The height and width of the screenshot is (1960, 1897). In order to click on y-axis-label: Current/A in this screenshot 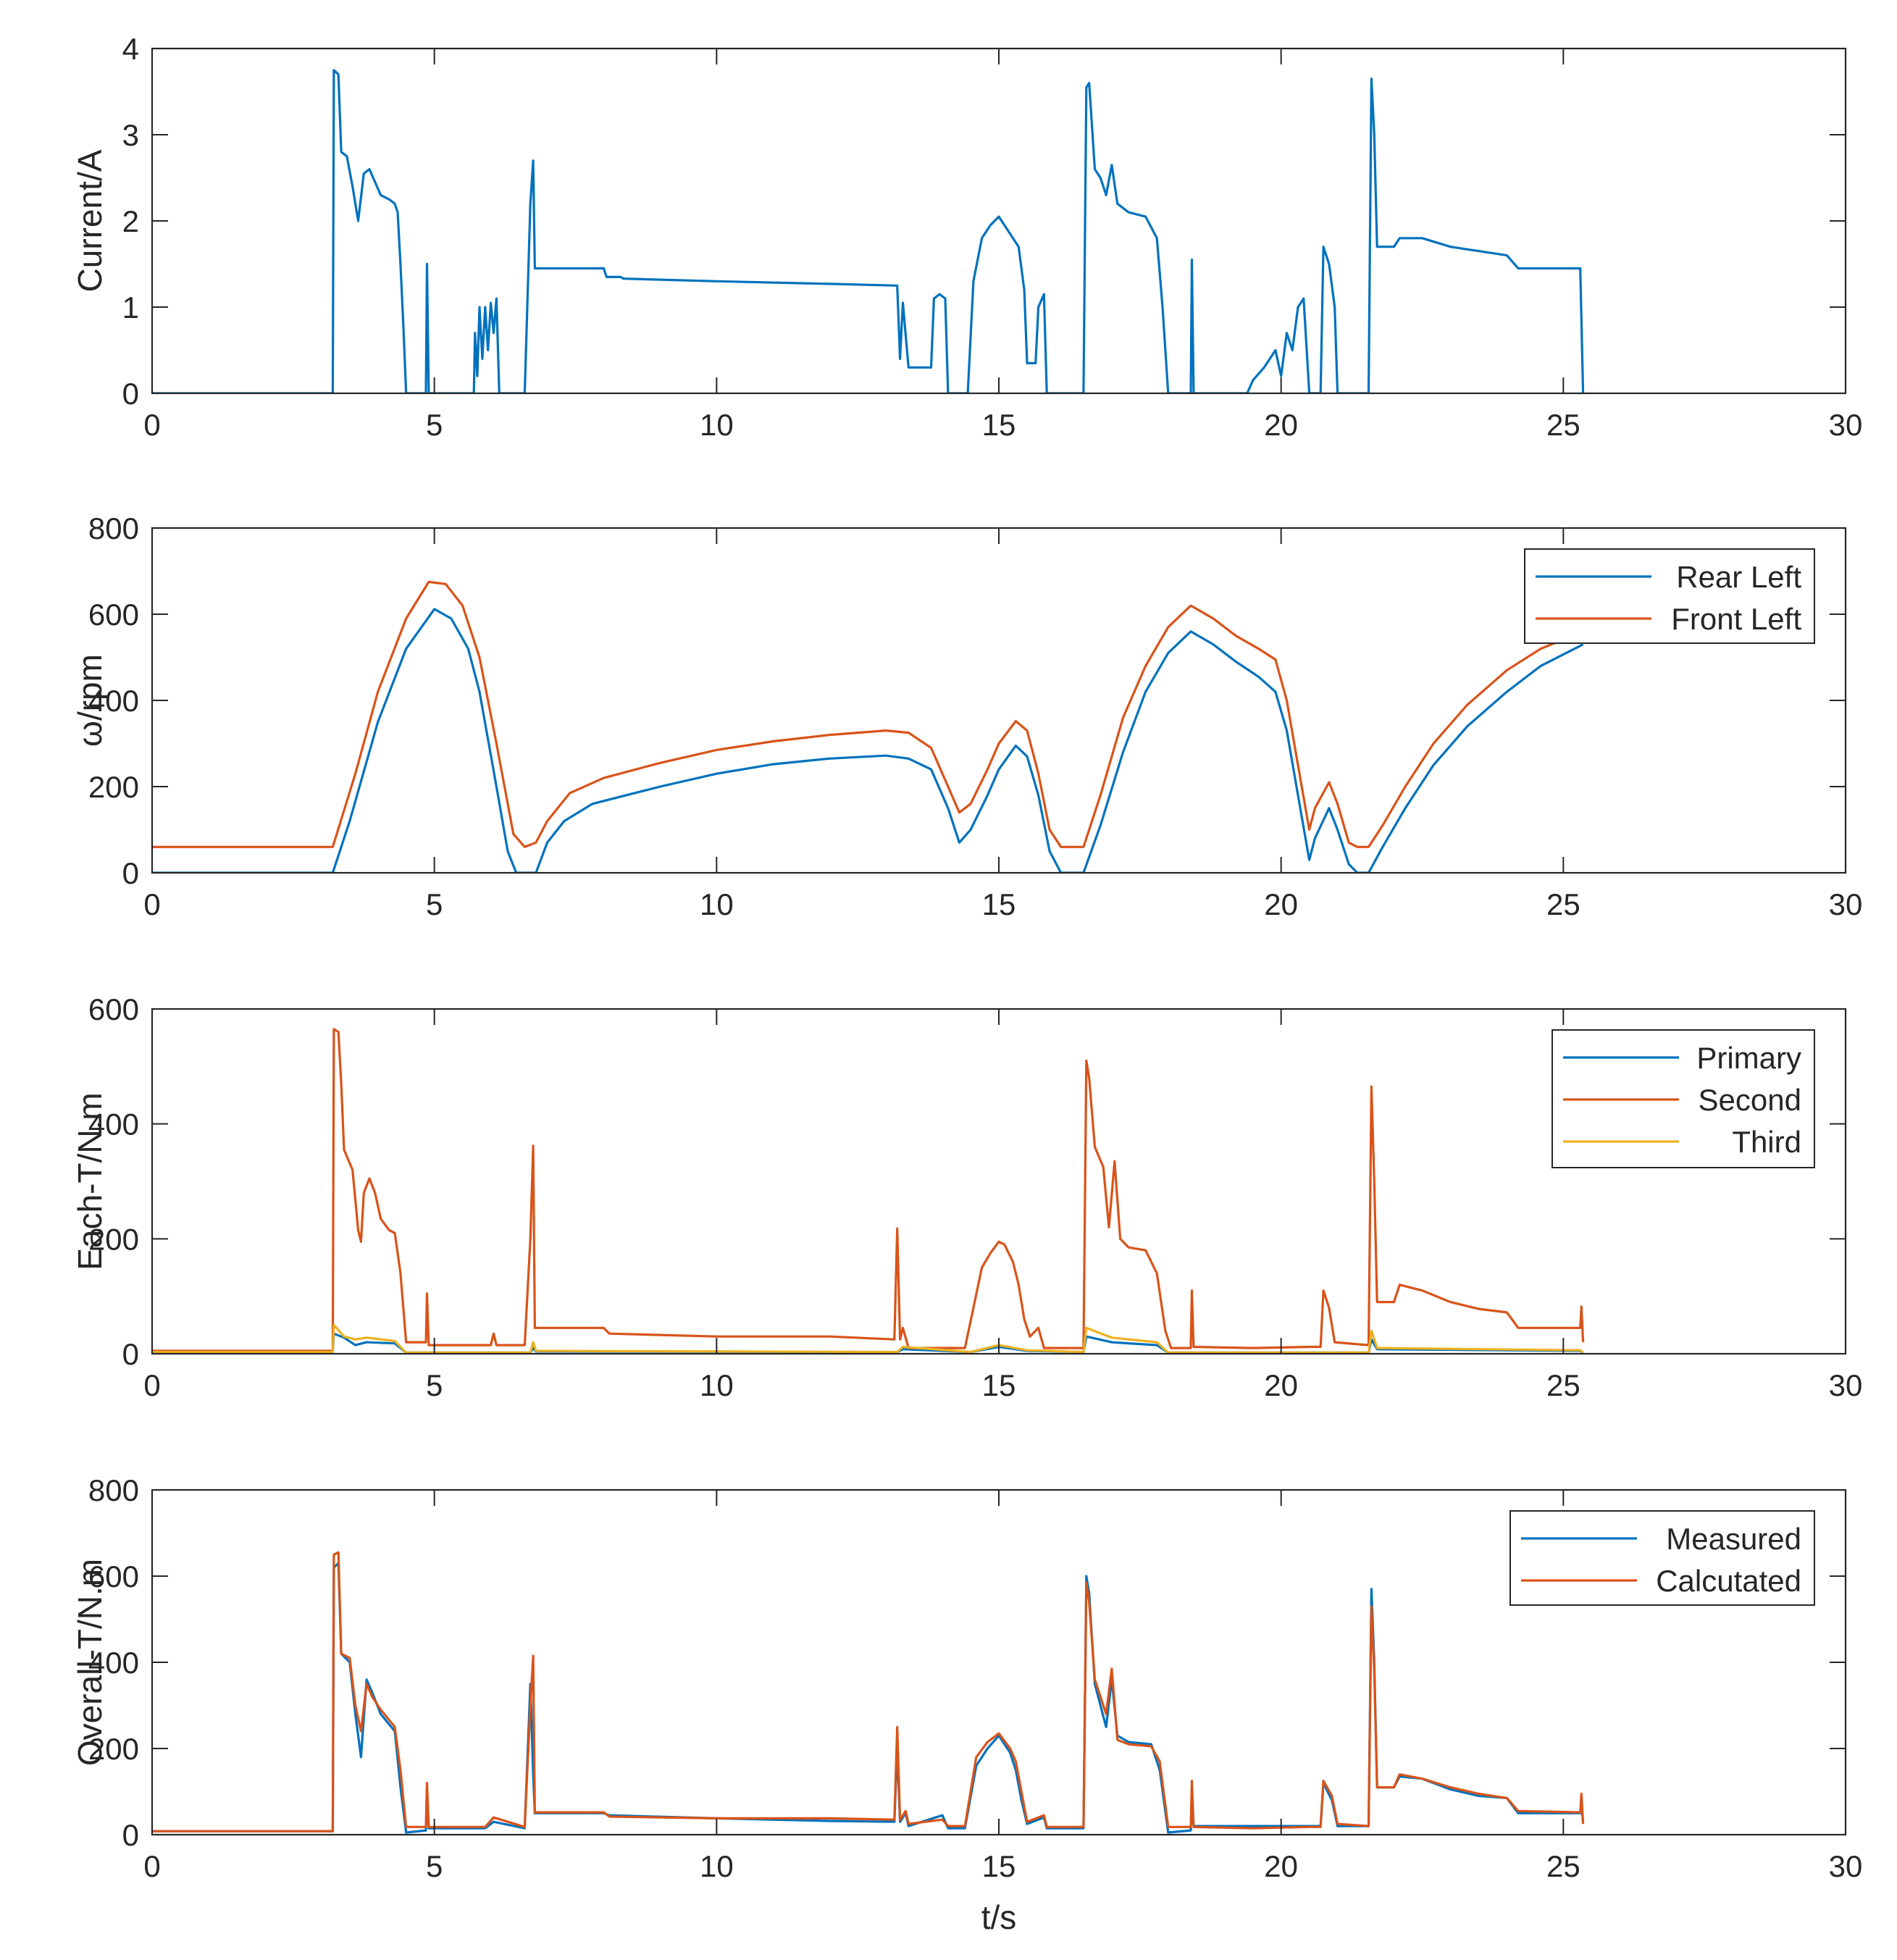, I will do `click(90, 221)`.